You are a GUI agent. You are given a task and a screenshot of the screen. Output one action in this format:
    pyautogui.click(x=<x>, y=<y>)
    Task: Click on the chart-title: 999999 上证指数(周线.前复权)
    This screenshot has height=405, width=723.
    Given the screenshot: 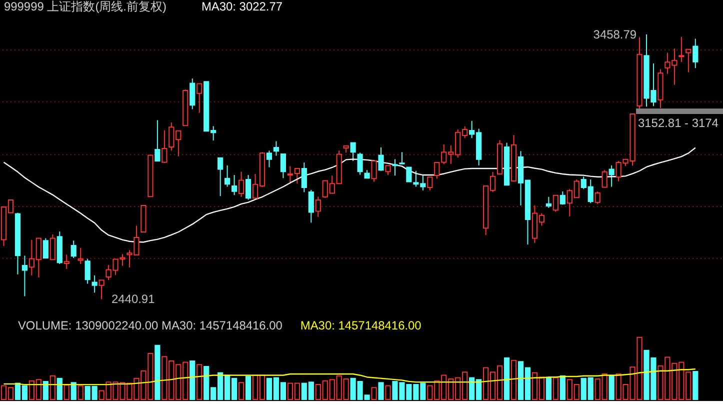 What is the action you would take?
    pyautogui.click(x=85, y=7)
    